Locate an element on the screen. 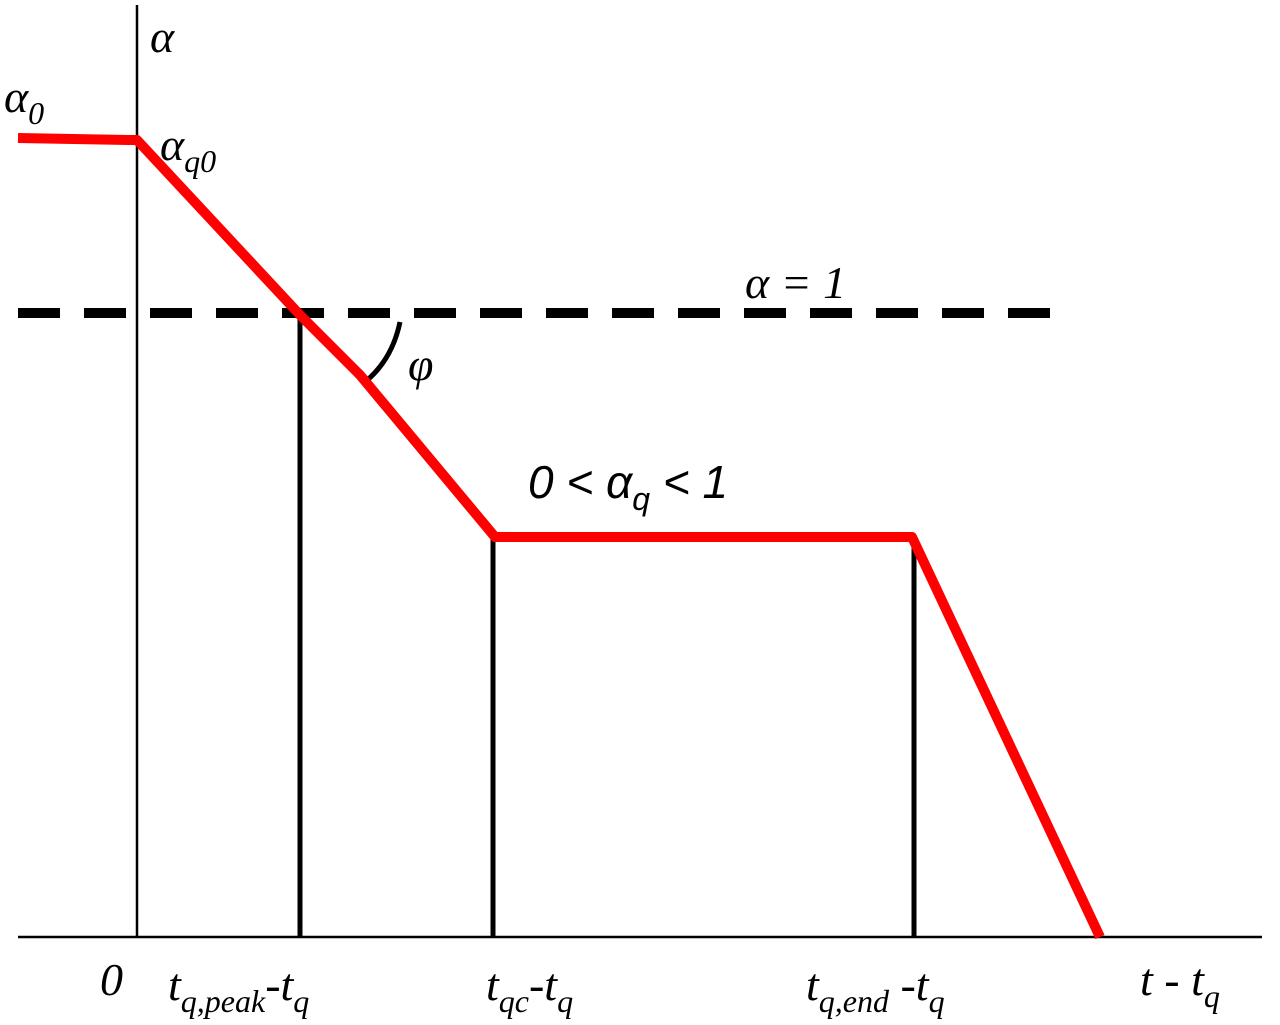  label-text: t - t is located at coordinates (1172, 979).